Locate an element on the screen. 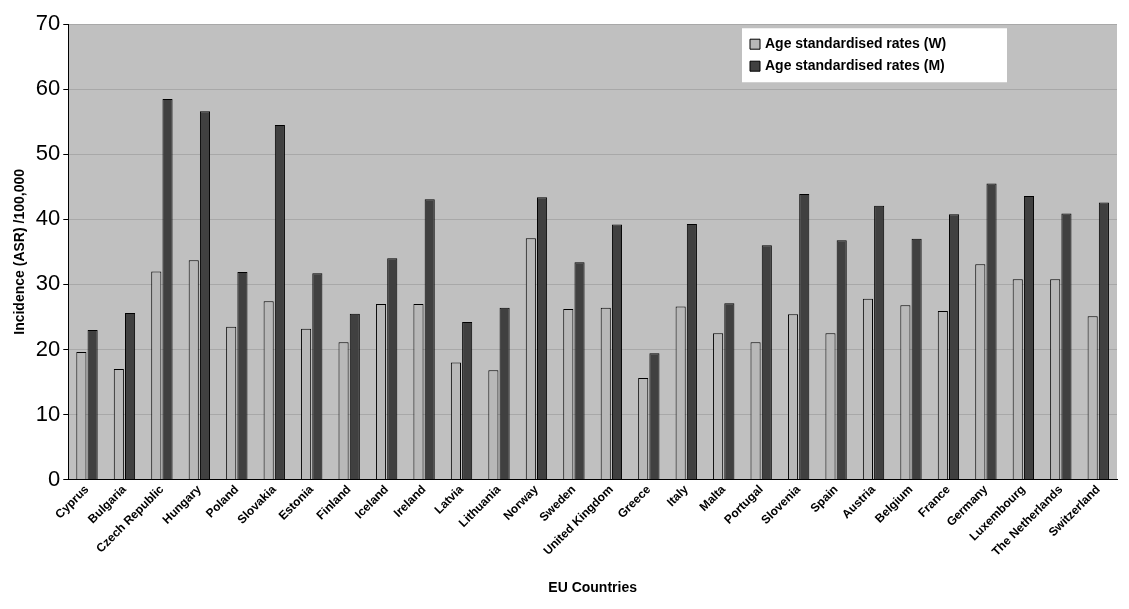 This screenshot has width=1129, height=609. y-axis-title: Incidence (ASR) /100,000 is located at coordinates (19, 251).